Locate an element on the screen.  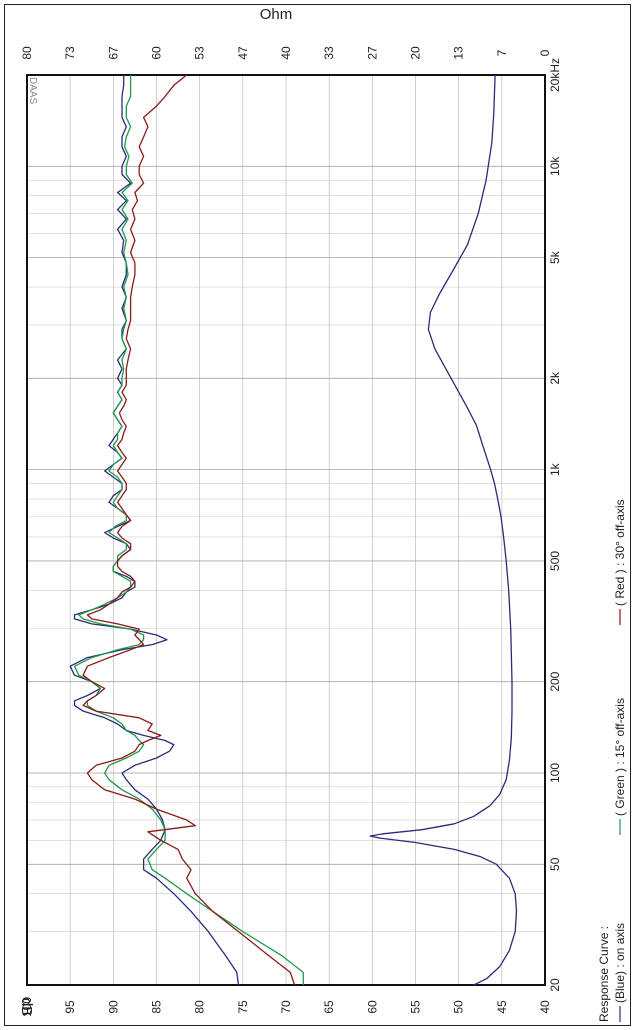
db-tick-label: 65 is located at coordinates (329, 1007).